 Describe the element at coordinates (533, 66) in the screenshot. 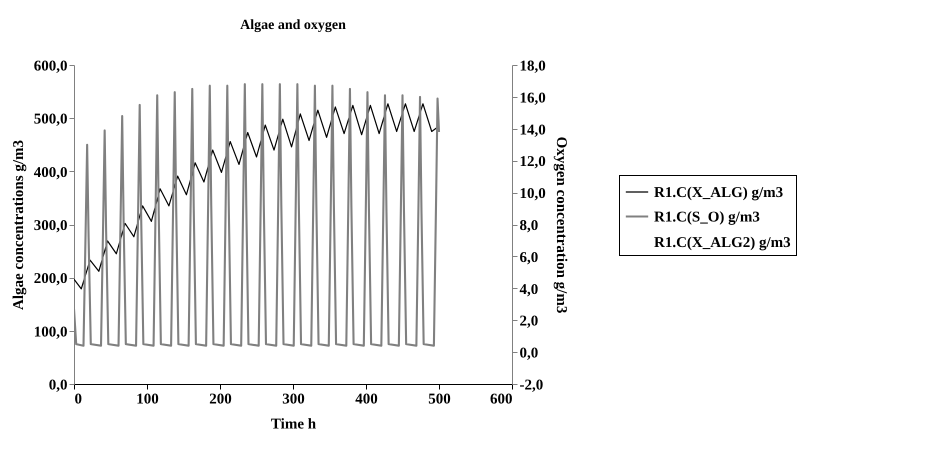

I see `y2-tick-label: 18,0` at that location.